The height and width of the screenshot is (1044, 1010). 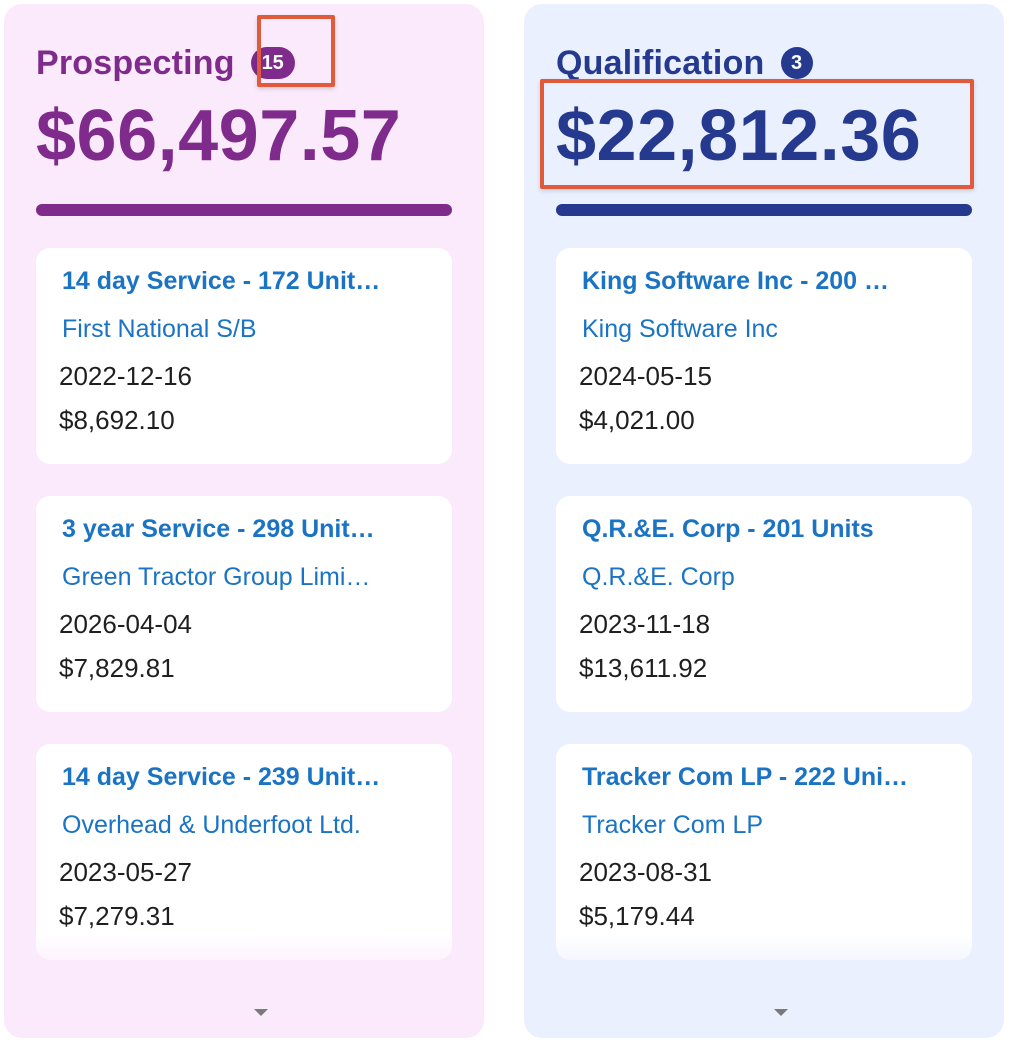 What do you see at coordinates (117, 916) in the screenshot?
I see `opportunity-amount: $7,279.31` at bounding box center [117, 916].